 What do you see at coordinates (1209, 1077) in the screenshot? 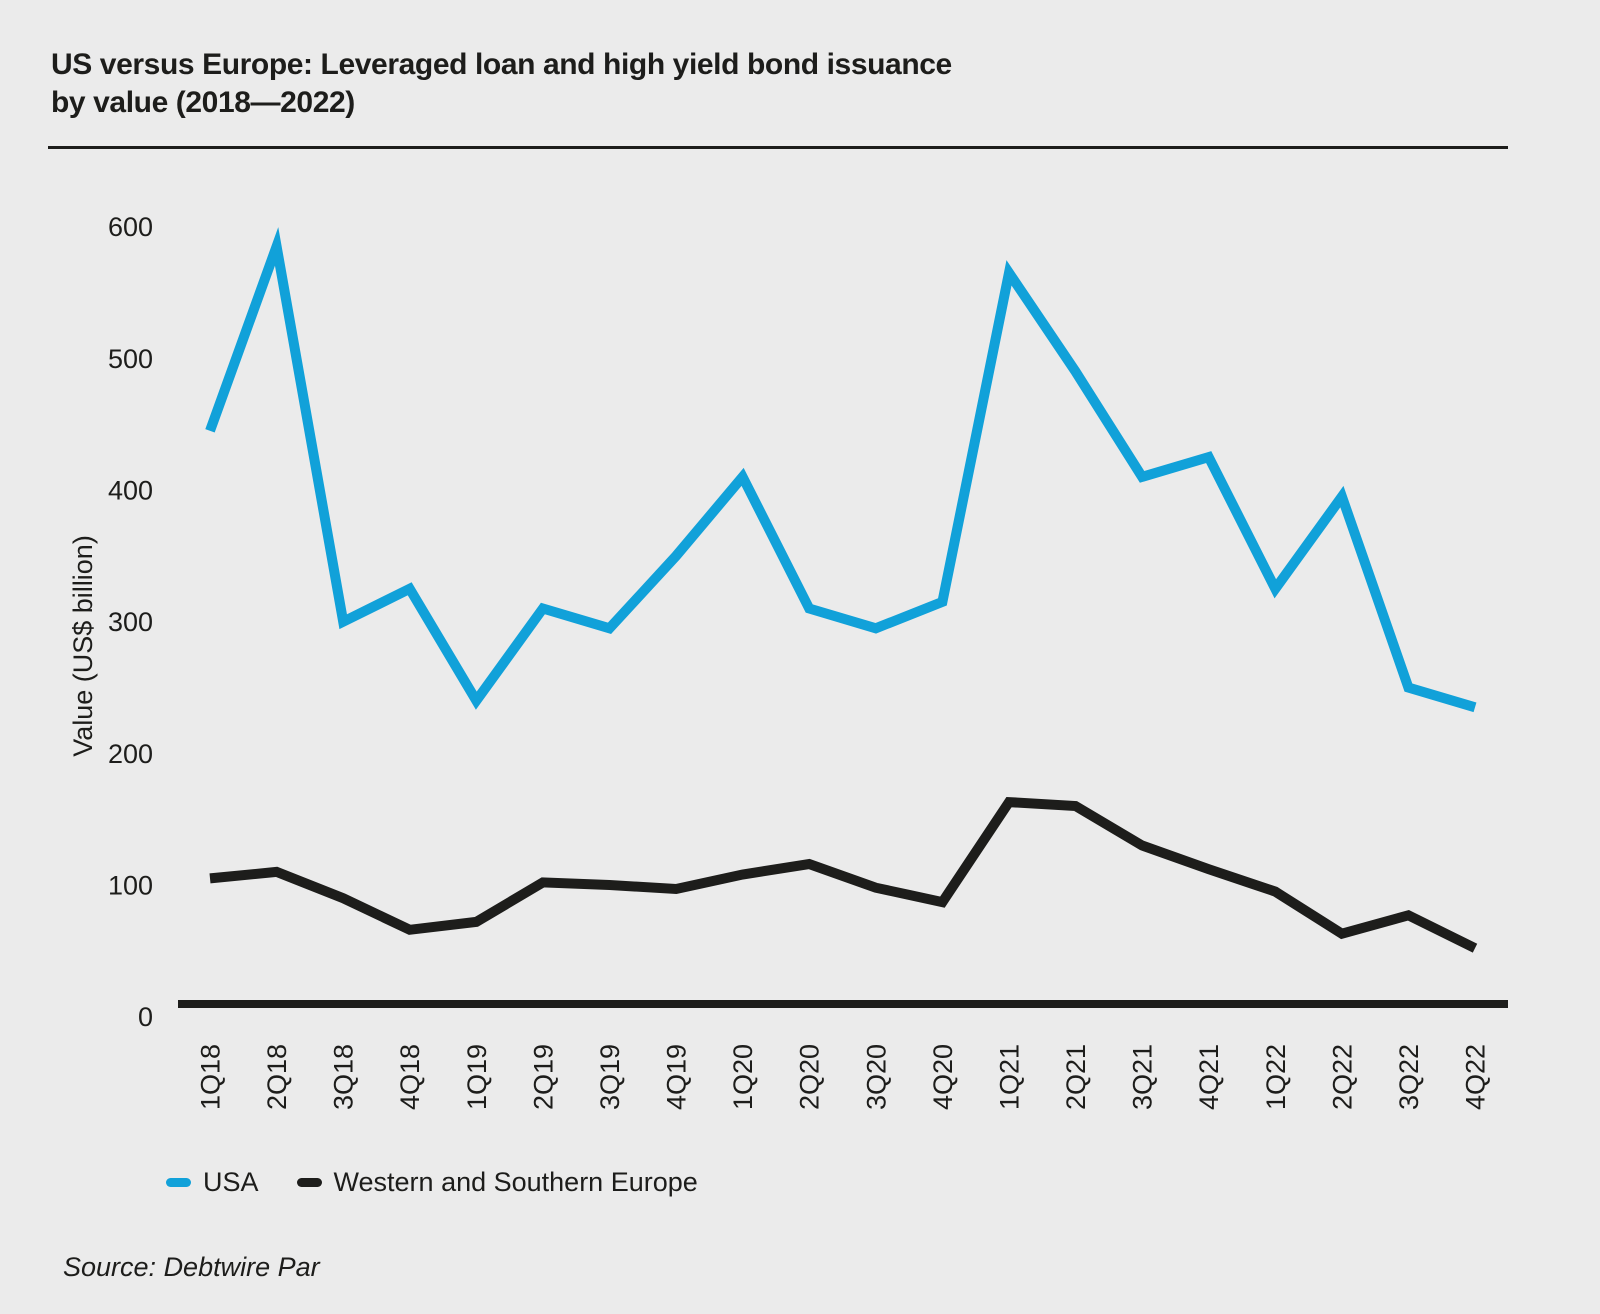
I see `x-tick-label: 4Q21` at bounding box center [1209, 1077].